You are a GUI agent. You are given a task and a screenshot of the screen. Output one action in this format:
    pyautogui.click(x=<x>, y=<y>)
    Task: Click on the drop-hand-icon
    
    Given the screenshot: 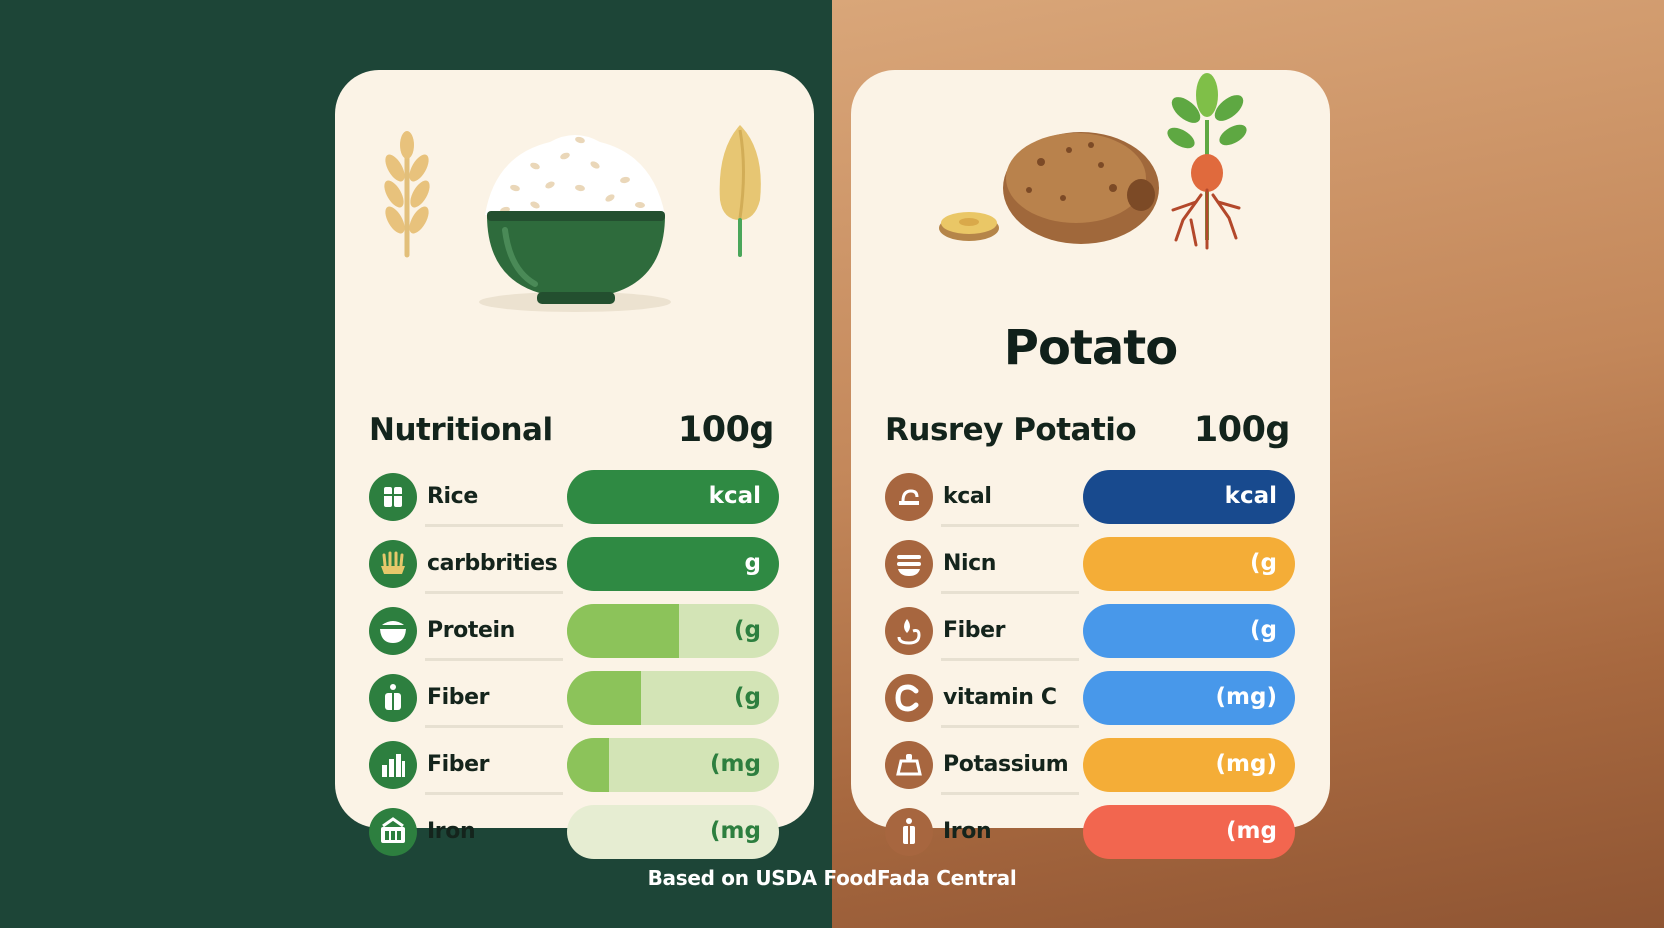 What is the action you would take?
    pyautogui.click(x=909, y=631)
    